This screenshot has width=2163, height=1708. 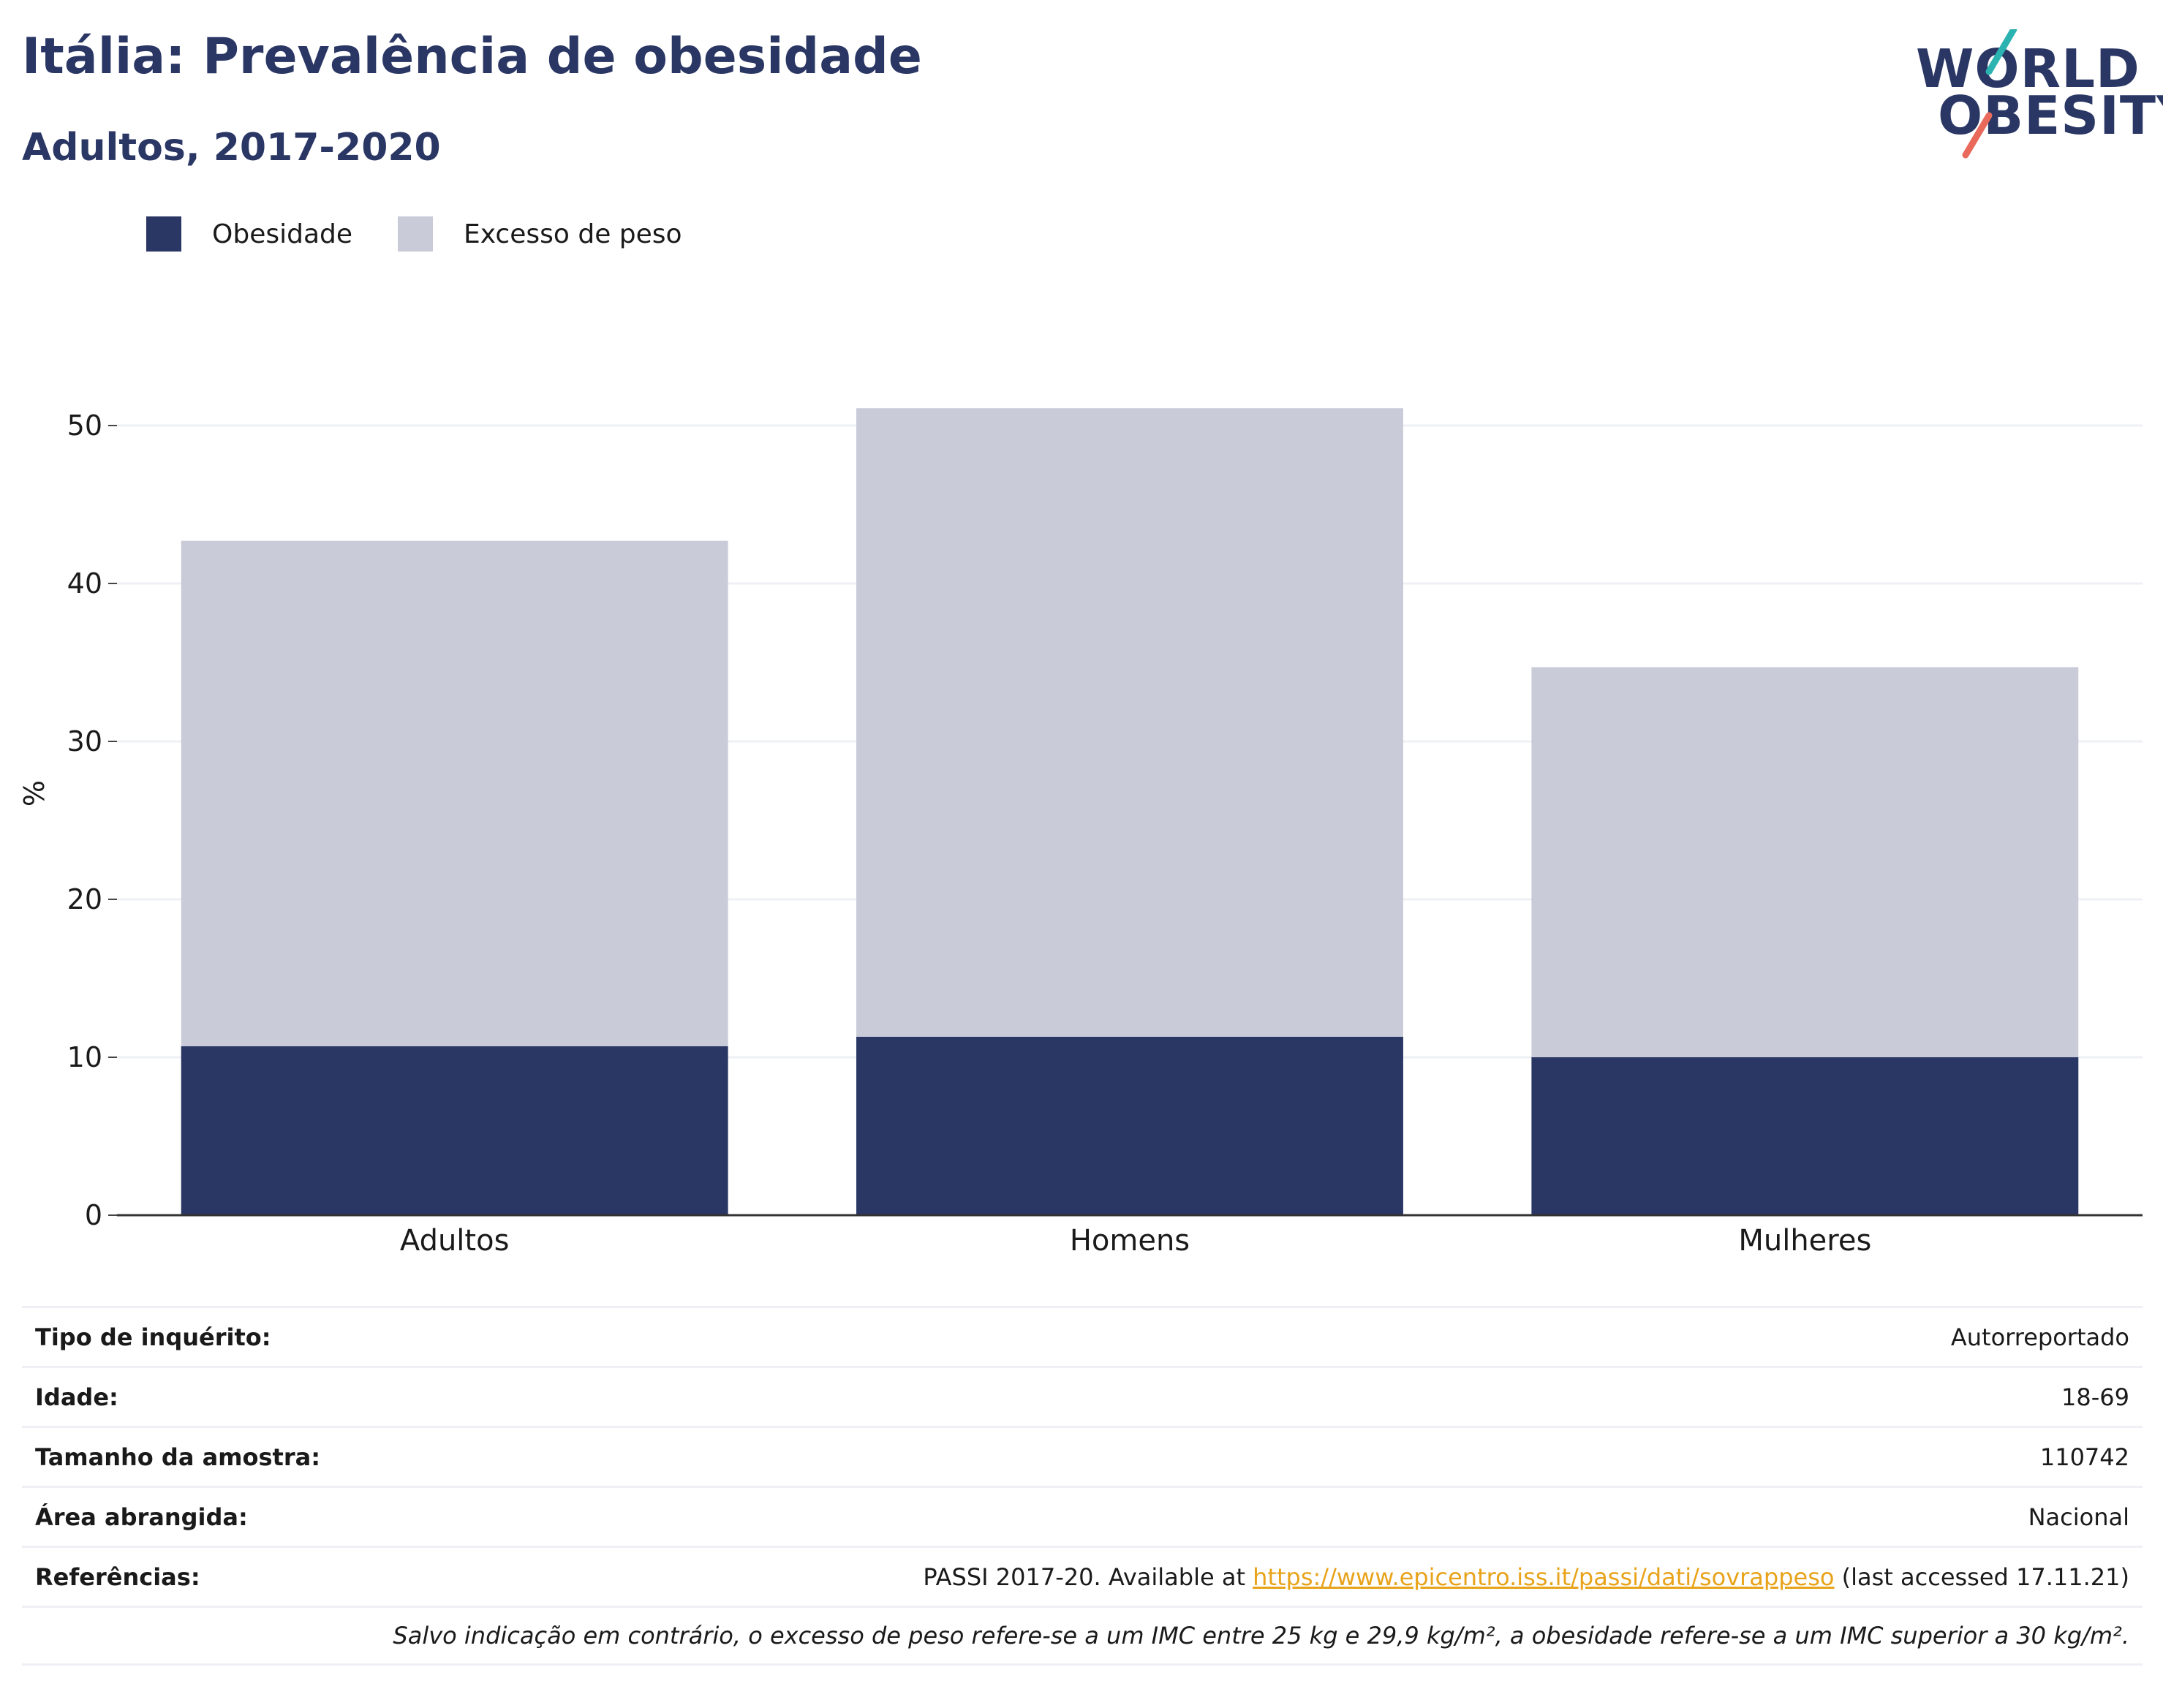 What do you see at coordinates (472, 57) in the screenshot?
I see `page-title: Itália: Prevalência de obesidade` at bounding box center [472, 57].